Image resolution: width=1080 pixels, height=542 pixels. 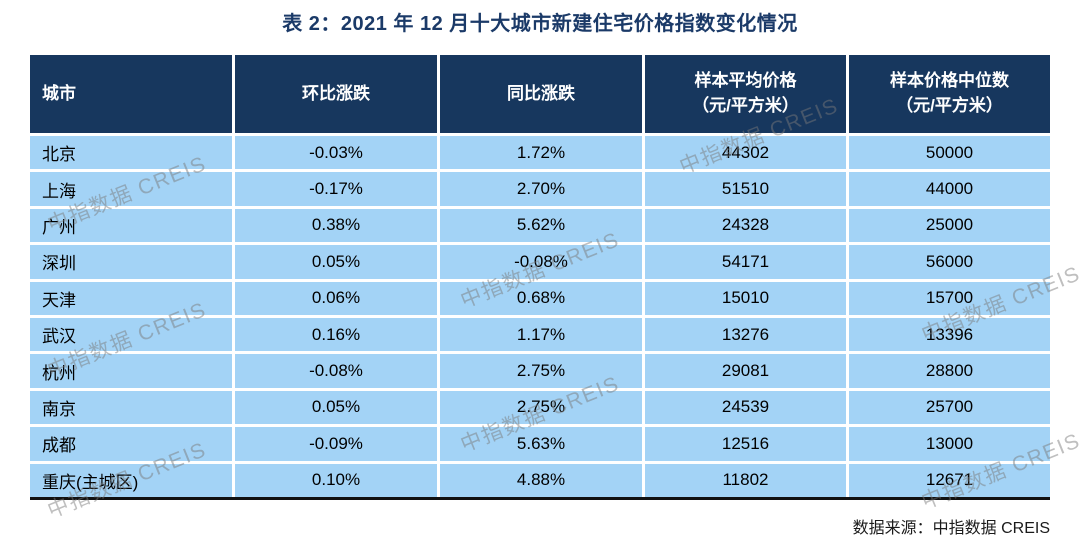 What do you see at coordinates (949, 225) in the screenshot?
I see `cell-median-price: 25000` at bounding box center [949, 225].